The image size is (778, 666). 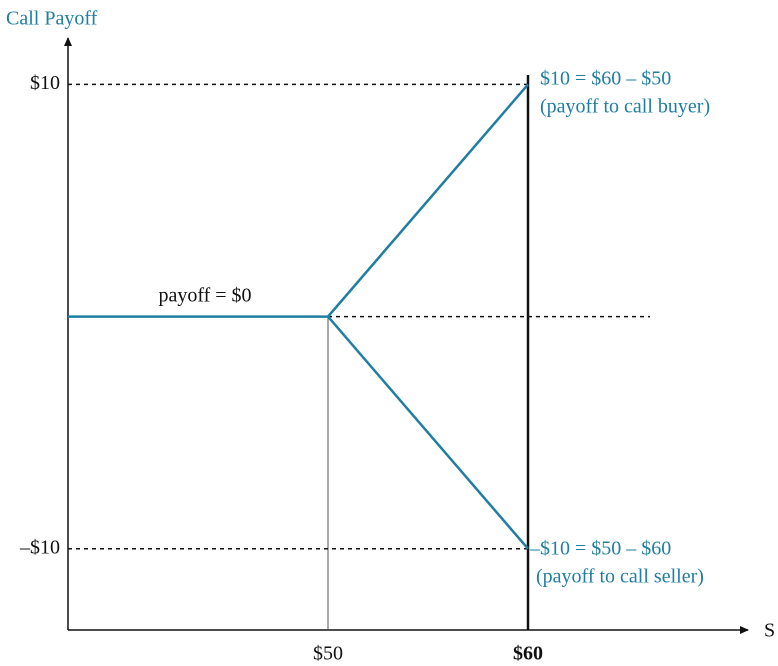 I want to click on annotation: $10 = $60 – $50, so click(x=605, y=79).